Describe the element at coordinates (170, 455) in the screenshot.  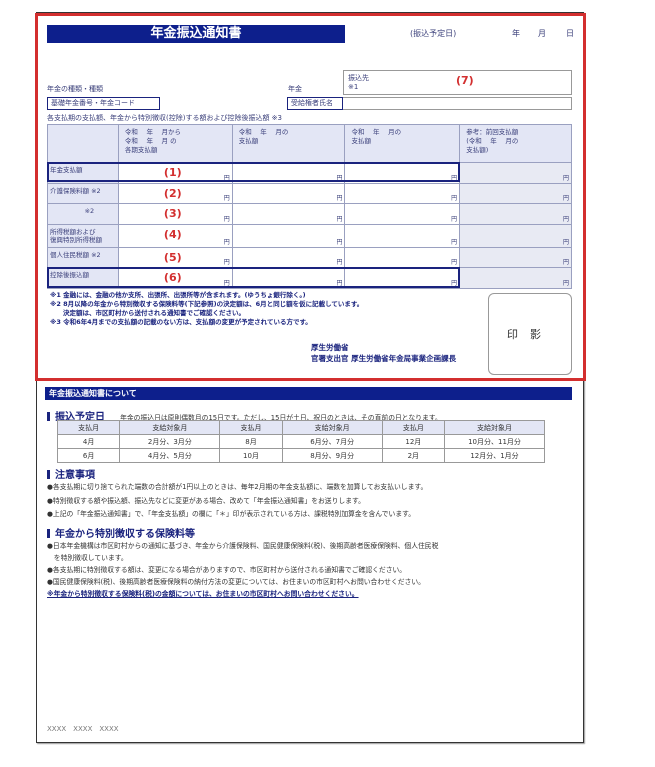
I see `schedule-cell: 4月分、5月分` at that location.